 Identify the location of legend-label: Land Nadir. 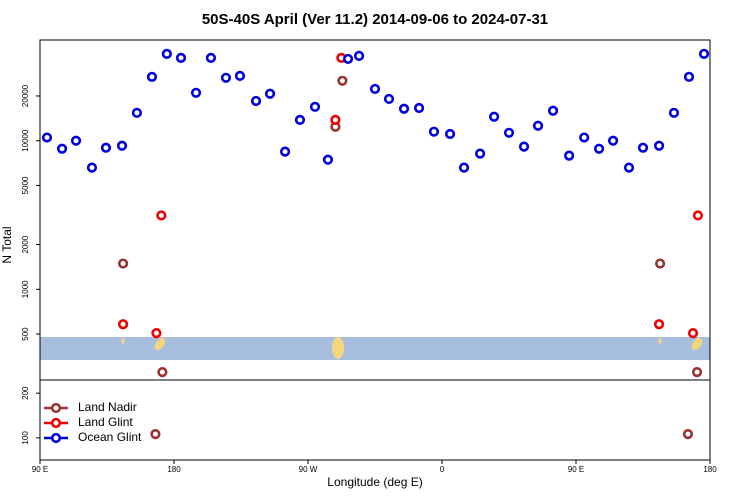
(107, 407).